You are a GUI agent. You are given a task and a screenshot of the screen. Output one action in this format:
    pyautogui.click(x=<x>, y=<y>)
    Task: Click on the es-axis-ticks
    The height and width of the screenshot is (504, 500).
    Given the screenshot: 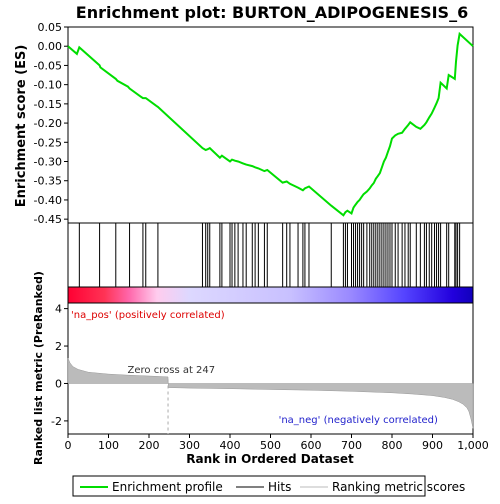 What is the action you would take?
    pyautogui.click(x=66, y=123)
    